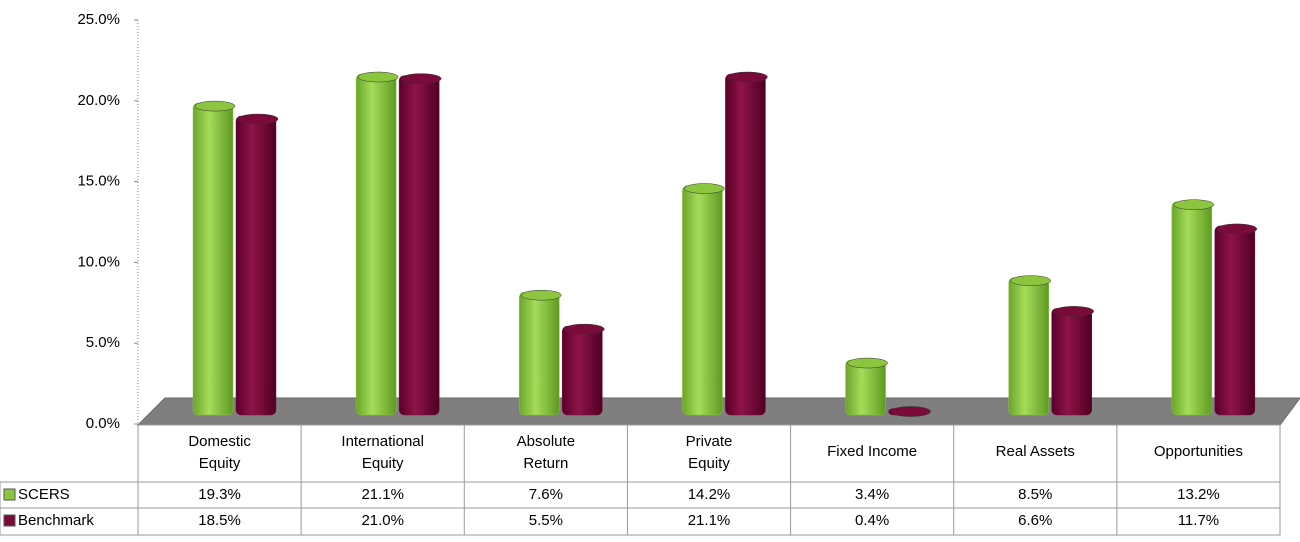 This screenshot has width=1300, height=542. Describe the element at coordinates (56, 520) in the screenshot. I see `legend-label: Benchmark` at that location.